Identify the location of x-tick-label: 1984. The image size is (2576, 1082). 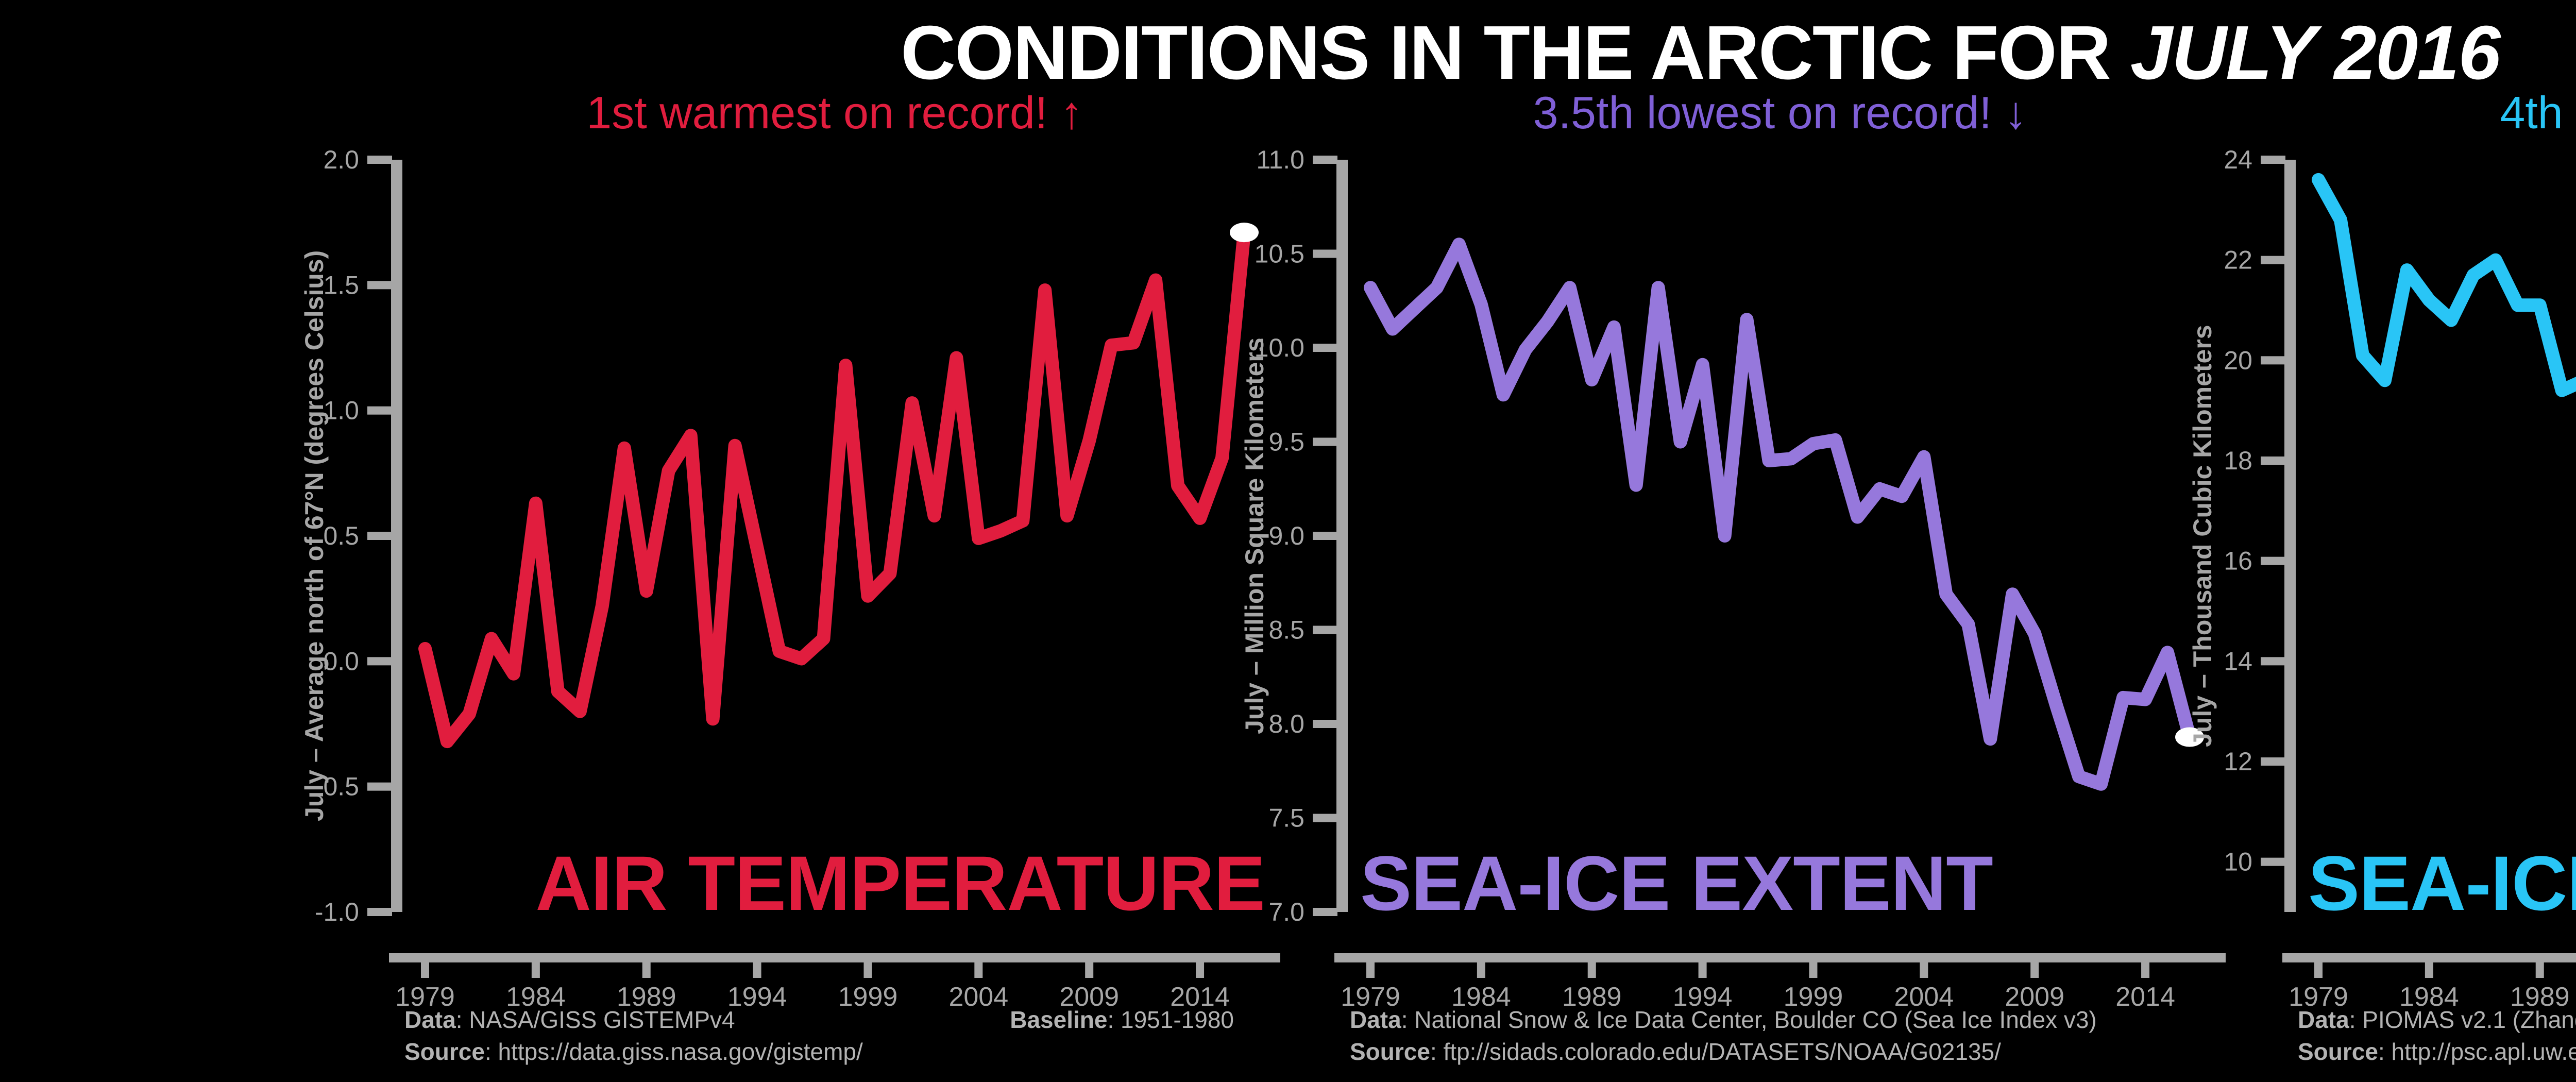
(536, 997).